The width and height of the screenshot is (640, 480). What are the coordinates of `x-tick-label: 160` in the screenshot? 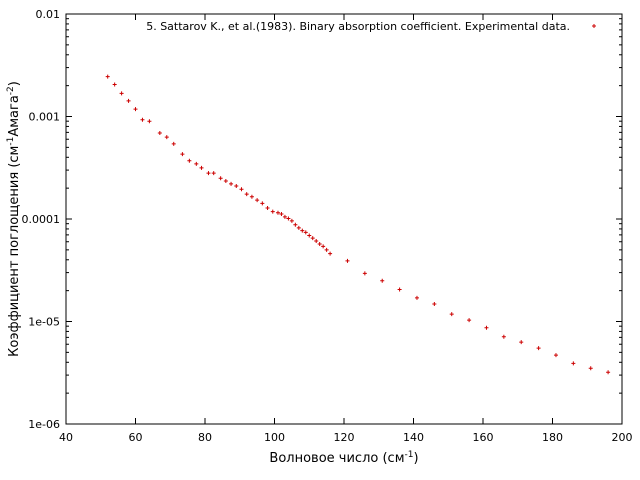 It's located at (483, 437).